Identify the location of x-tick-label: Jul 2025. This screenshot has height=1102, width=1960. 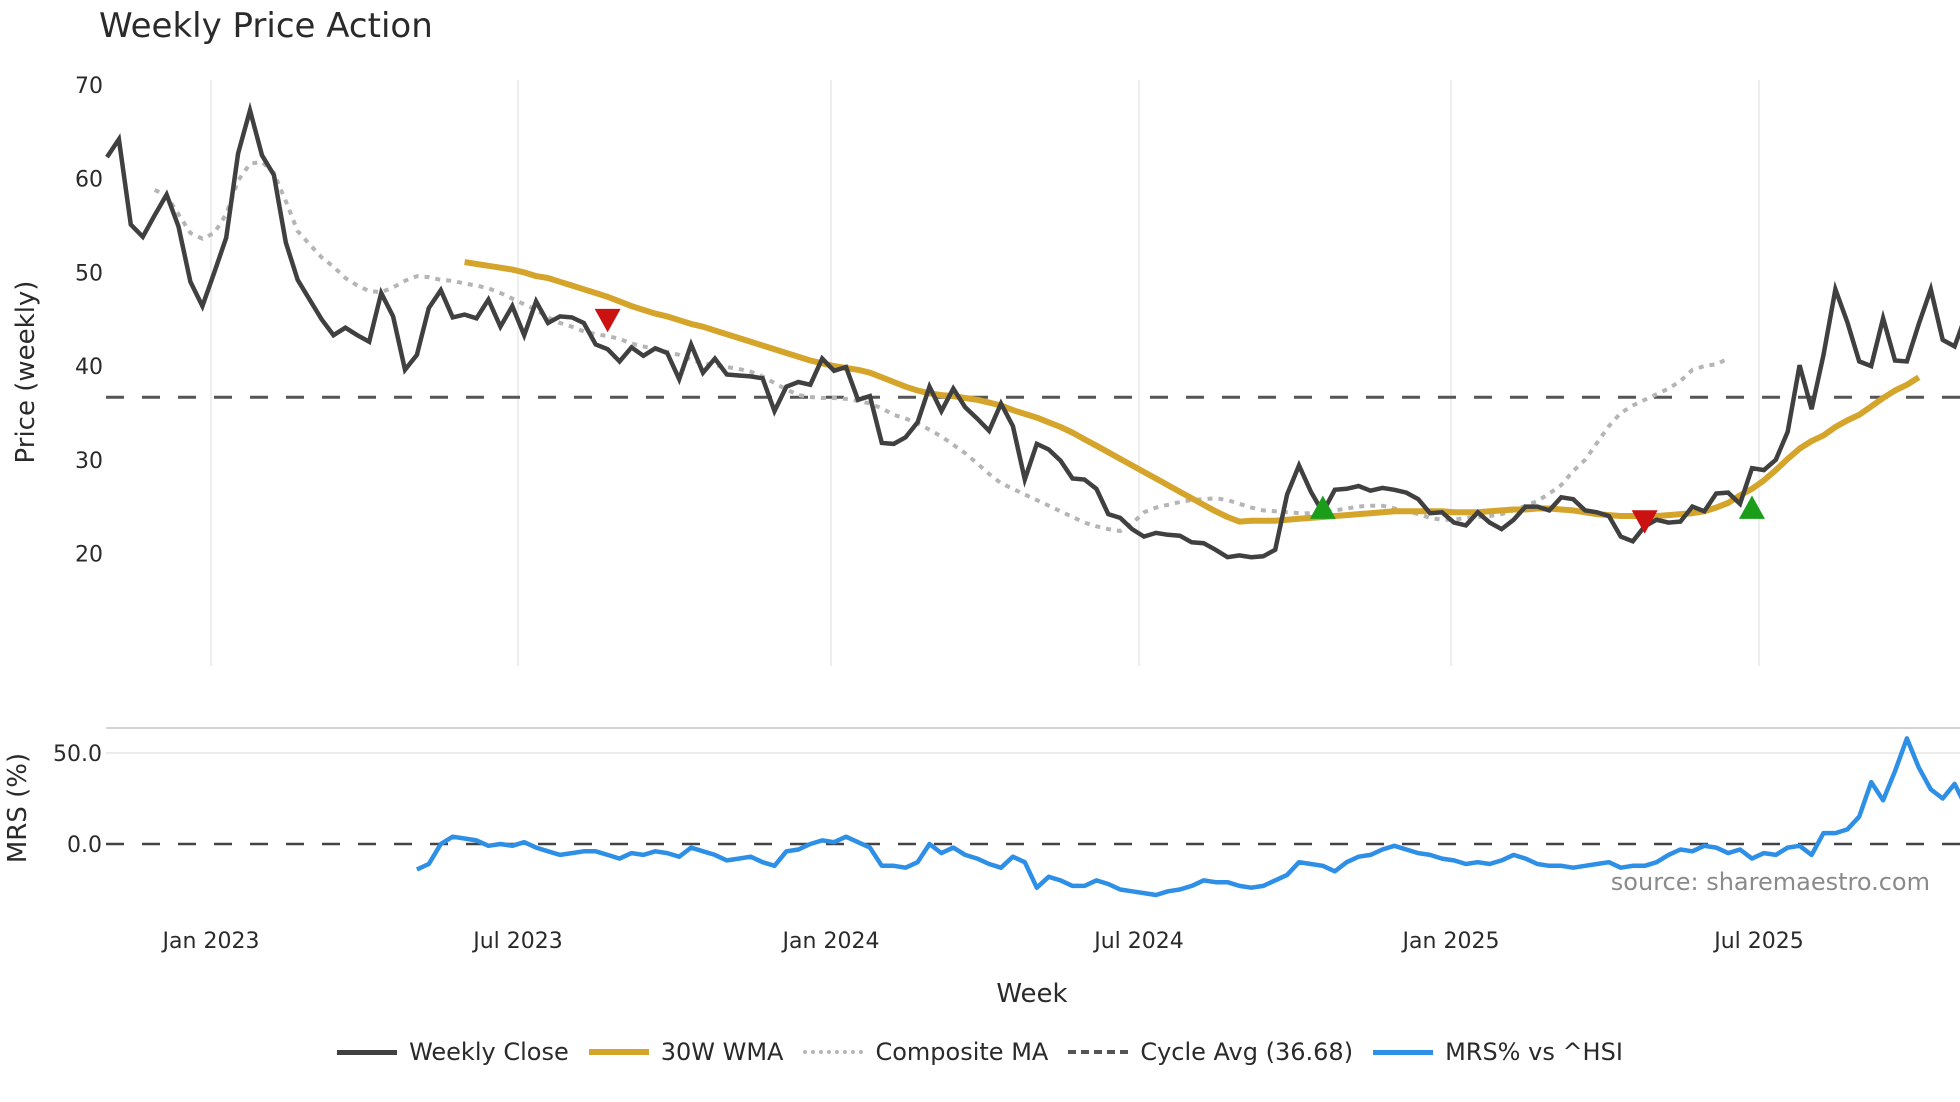
(1758, 941).